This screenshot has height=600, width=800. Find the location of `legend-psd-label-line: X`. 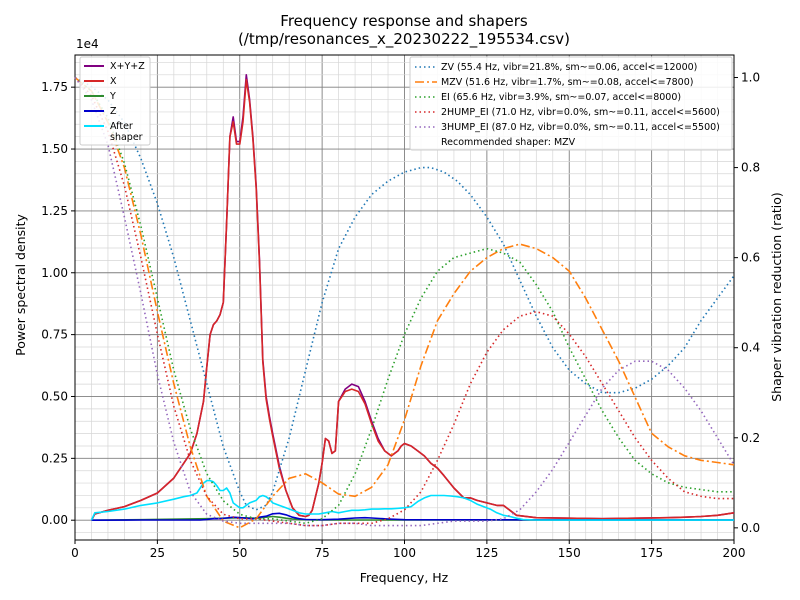

legend-psd-label-line: X is located at coordinates (113, 81).